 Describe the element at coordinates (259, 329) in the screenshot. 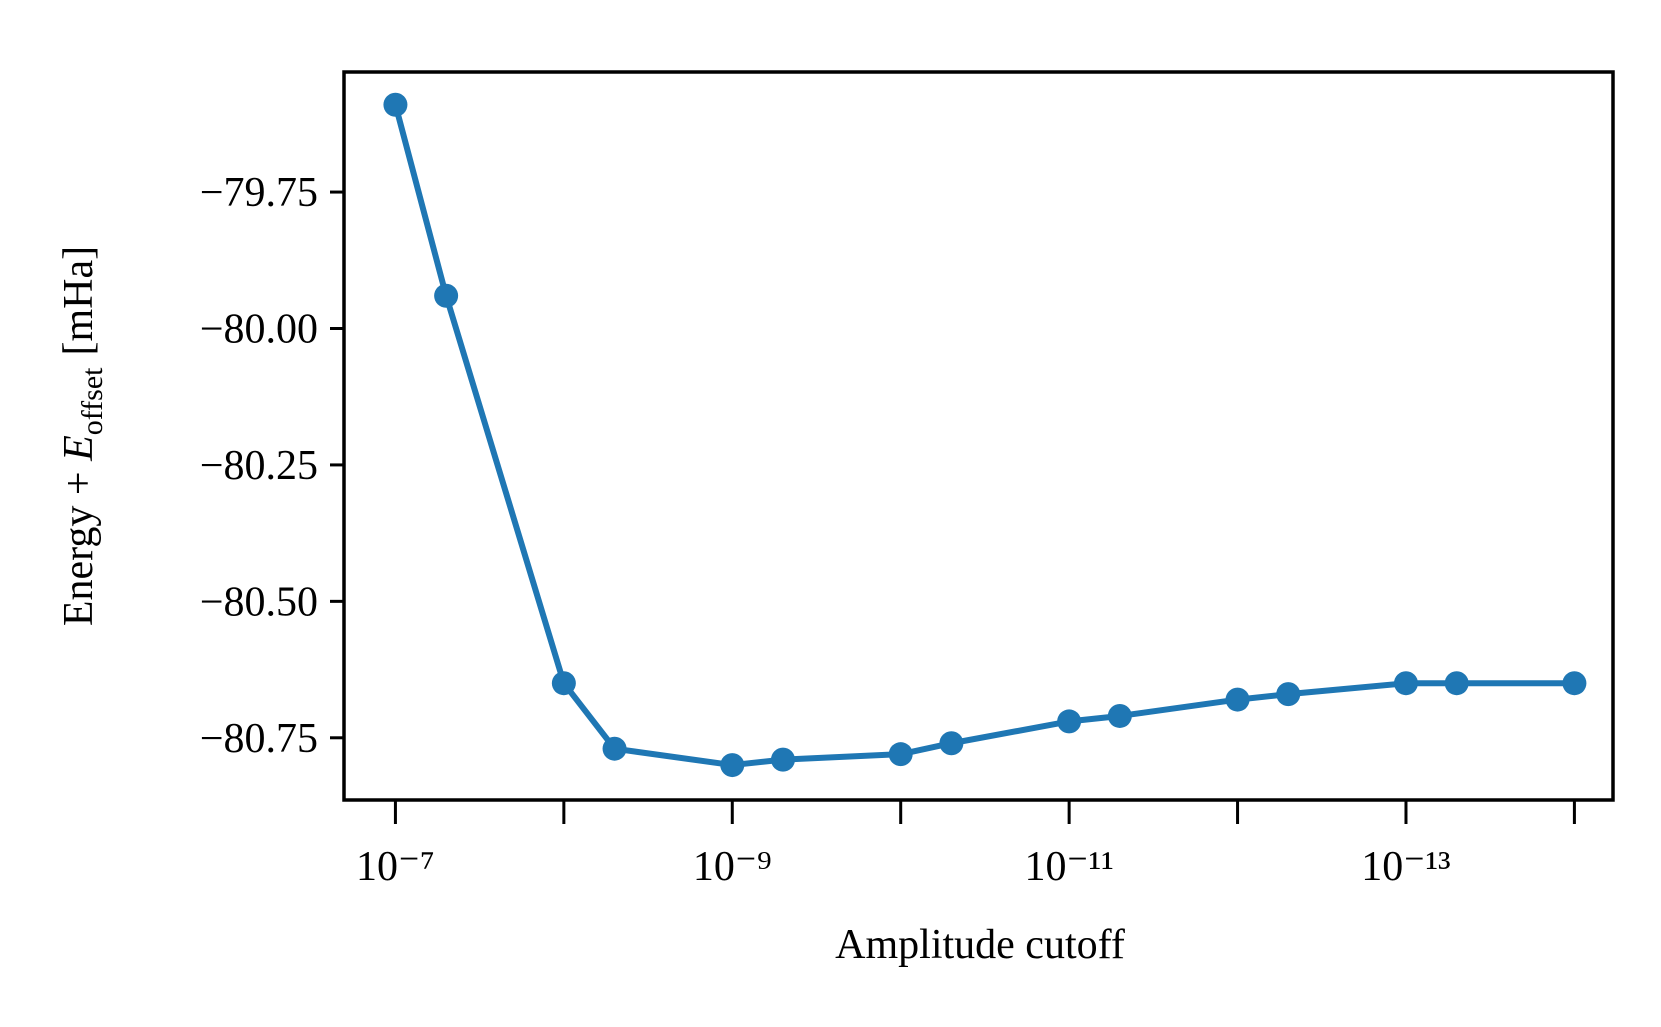

I see `y-tick-label: −80.00` at that location.